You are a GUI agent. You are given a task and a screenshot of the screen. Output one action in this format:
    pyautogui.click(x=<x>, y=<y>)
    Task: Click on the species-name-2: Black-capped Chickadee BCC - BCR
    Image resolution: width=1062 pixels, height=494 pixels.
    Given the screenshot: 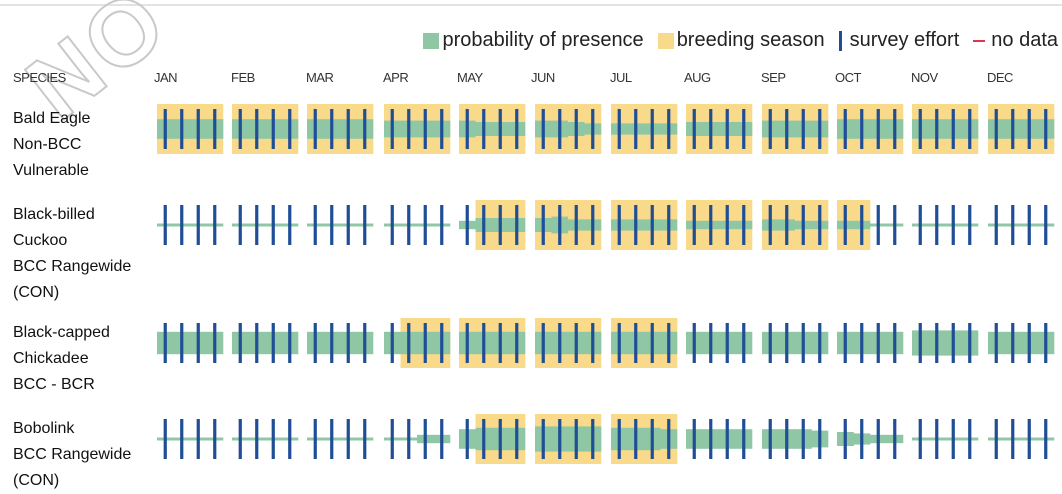 What is the action you would take?
    pyautogui.click(x=61, y=359)
    